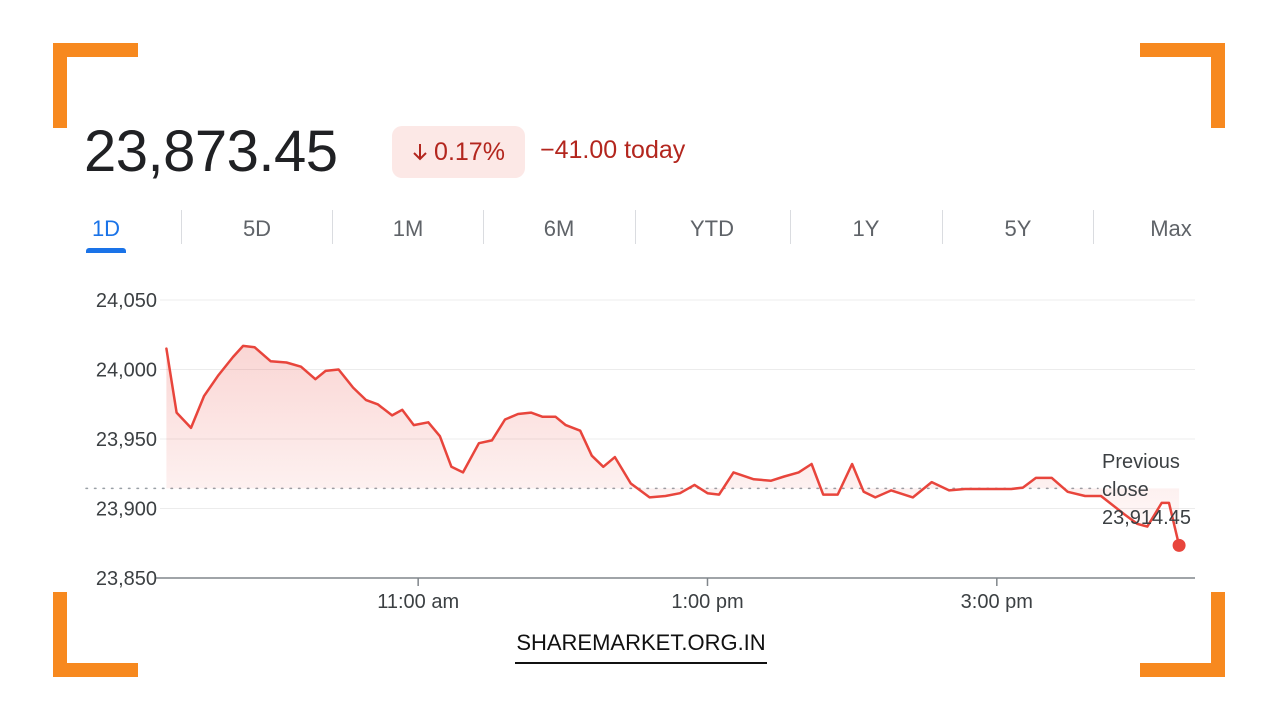  I want to click on y-tick-label: 24,050, so click(126, 301).